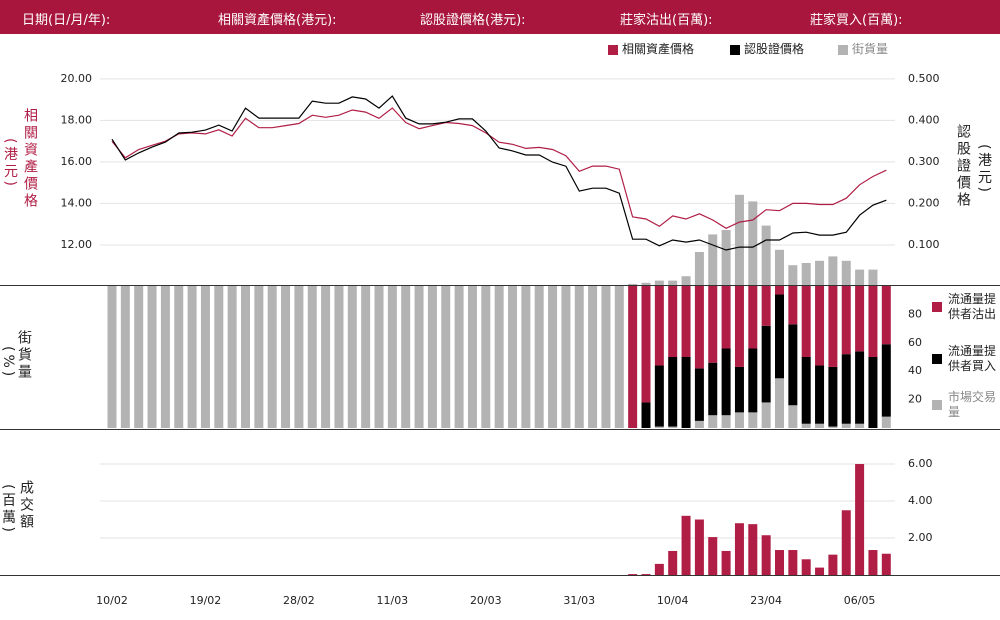 The width and height of the screenshot is (1000, 620). I want to click on y-axis-label: 相關資產價格, so click(30, 159).